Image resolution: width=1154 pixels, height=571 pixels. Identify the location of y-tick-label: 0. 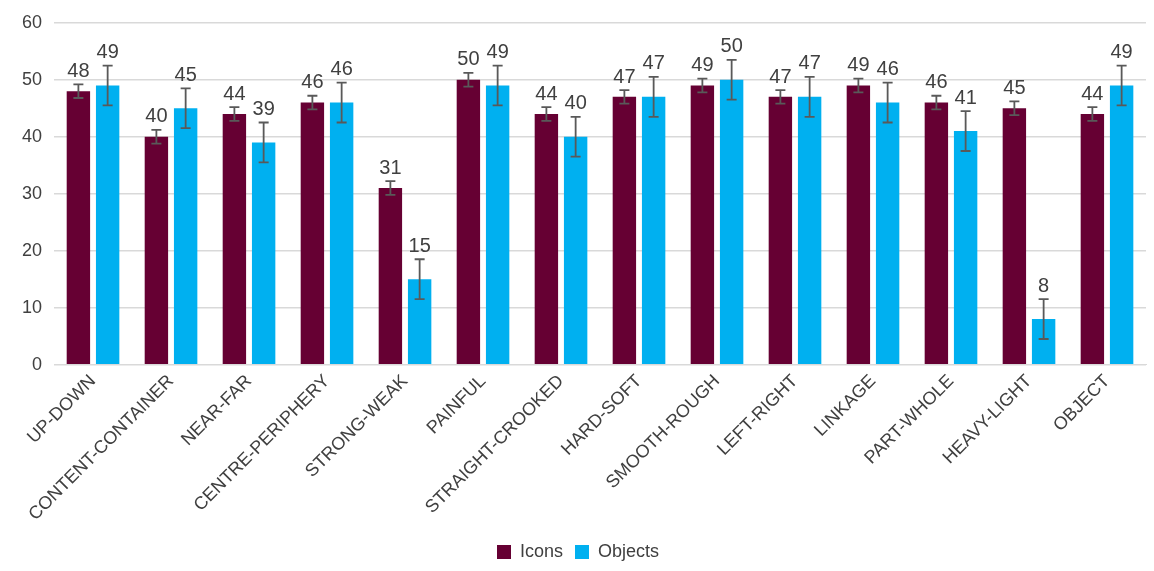
(37, 363).